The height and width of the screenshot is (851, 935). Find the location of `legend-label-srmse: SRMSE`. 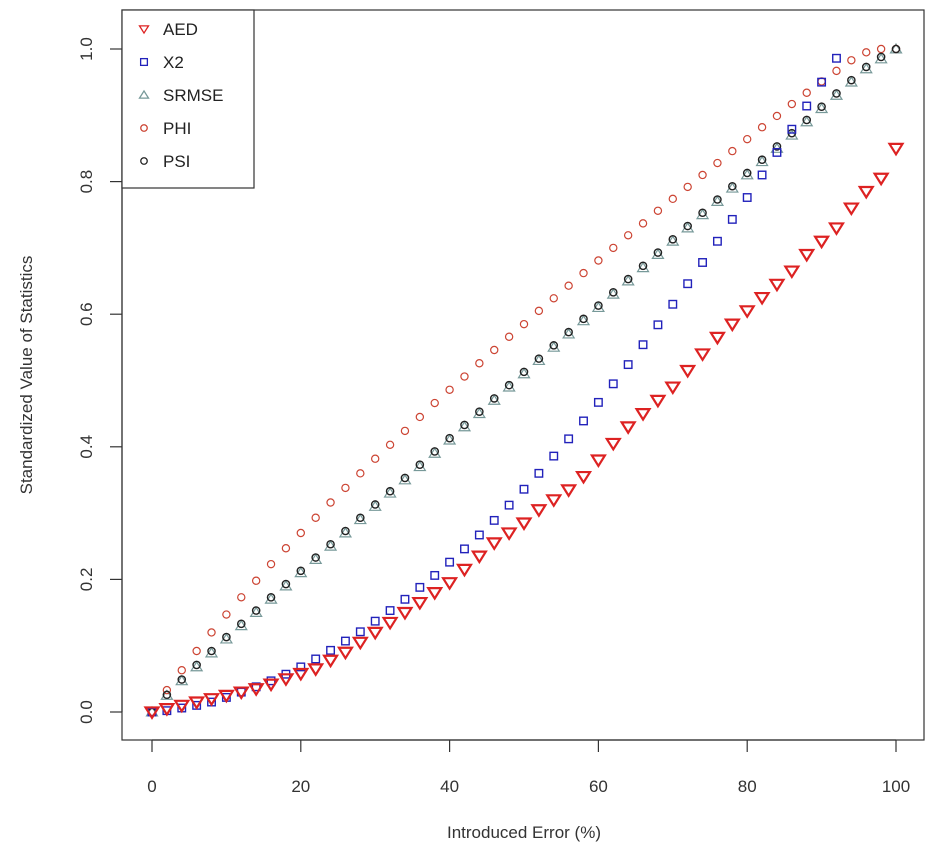

legend-label-srmse: SRMSE is located at coordinates (193, 95).